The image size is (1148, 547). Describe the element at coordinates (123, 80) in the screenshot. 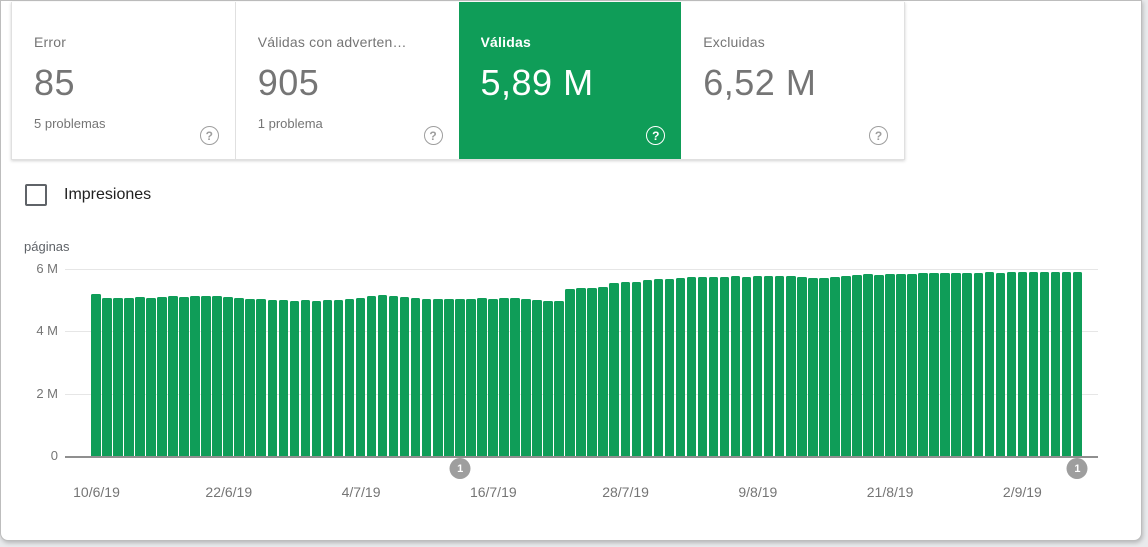

I see `card-error: Error 85 5 problemas ?` at that location.